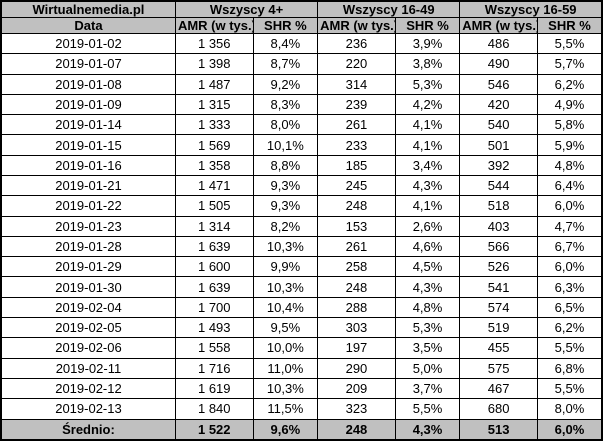  What do you see at coordinates (214, 368) in the screenshot?
I see `amr-cell: 1 716` at bounding box center [214, 368].